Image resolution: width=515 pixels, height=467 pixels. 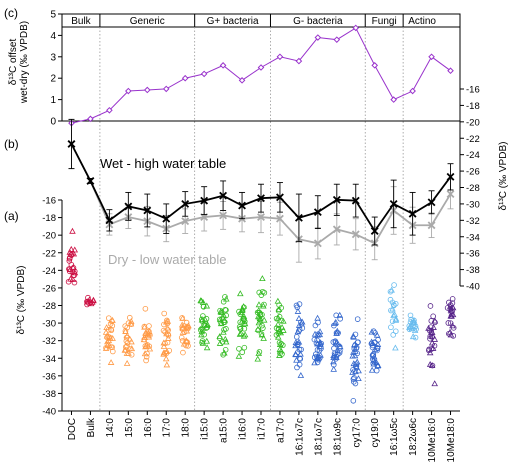 What do you see at coordinates (167, 428) in the screenshot?
I see `x-tick-label: 17:0` at bounding box center [167, 428].